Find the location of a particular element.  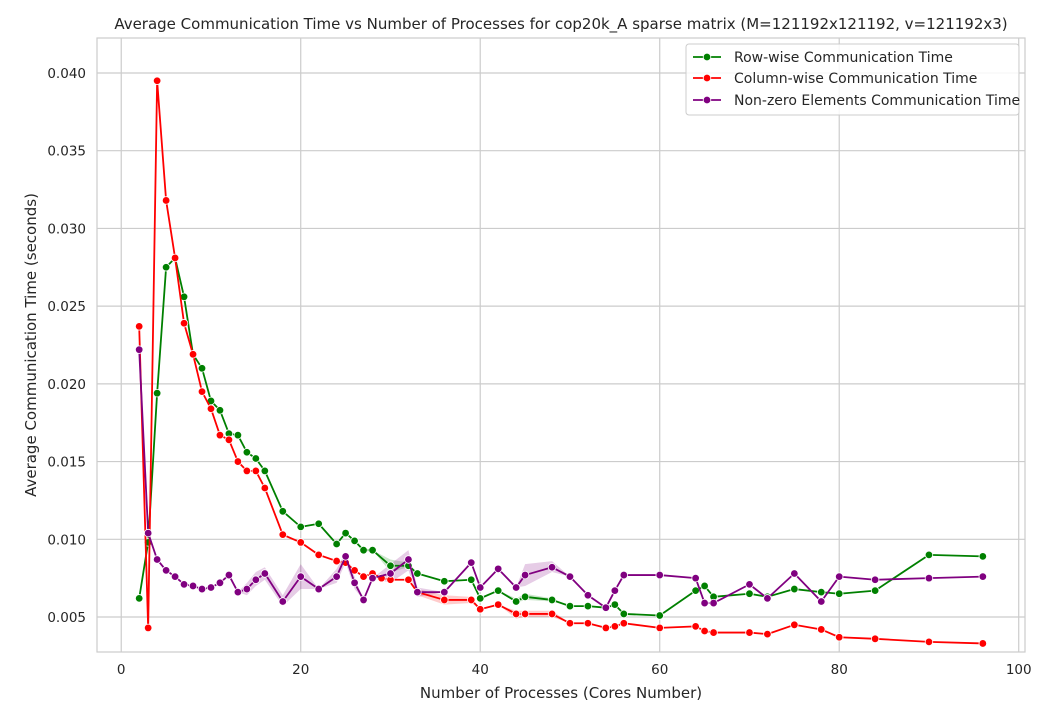

y-tick-label: 0.030 is located at coordinates (66, 229).